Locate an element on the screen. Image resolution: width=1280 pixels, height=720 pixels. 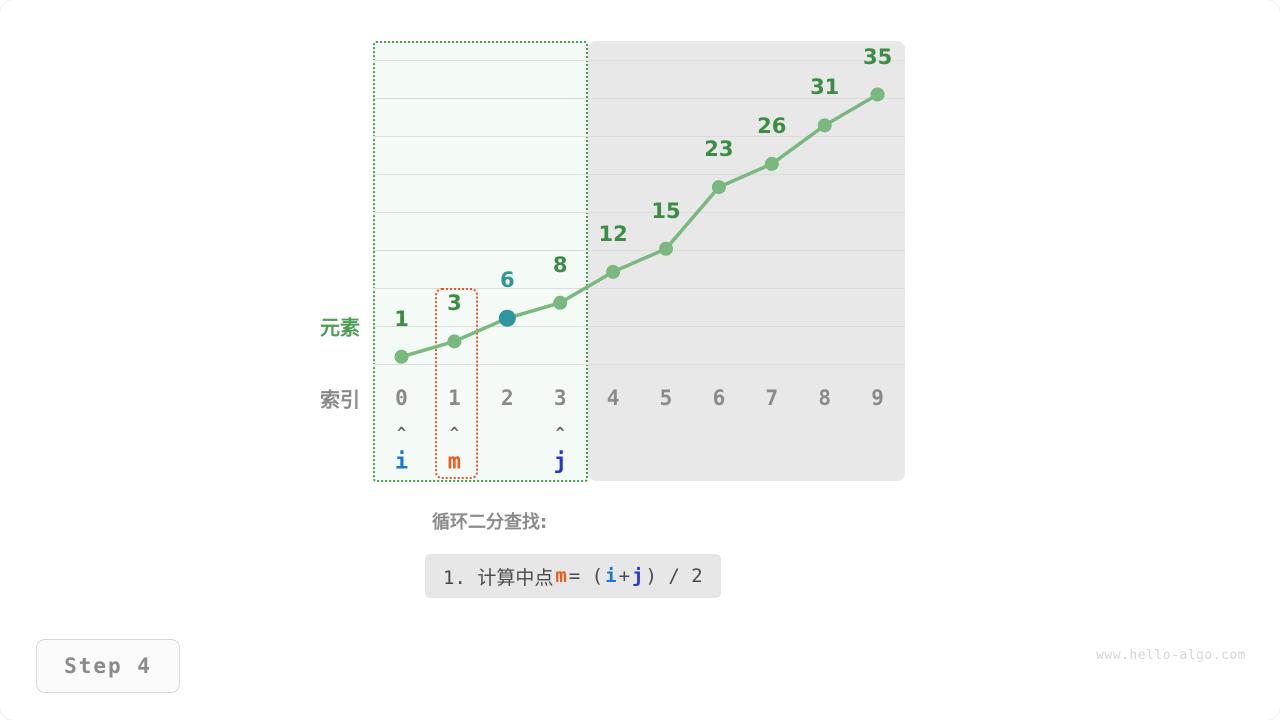
index-label-2: 2 is located at coordinates (507, 398).